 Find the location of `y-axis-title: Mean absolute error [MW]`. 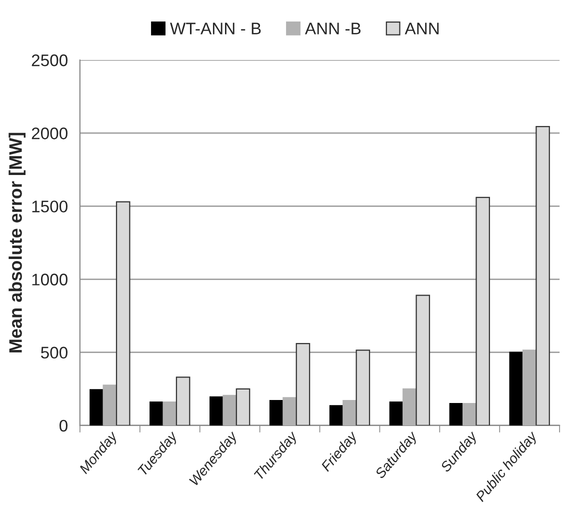

y-axis-title: Mean absolute error [MW] is located at coordinates (17, 242).